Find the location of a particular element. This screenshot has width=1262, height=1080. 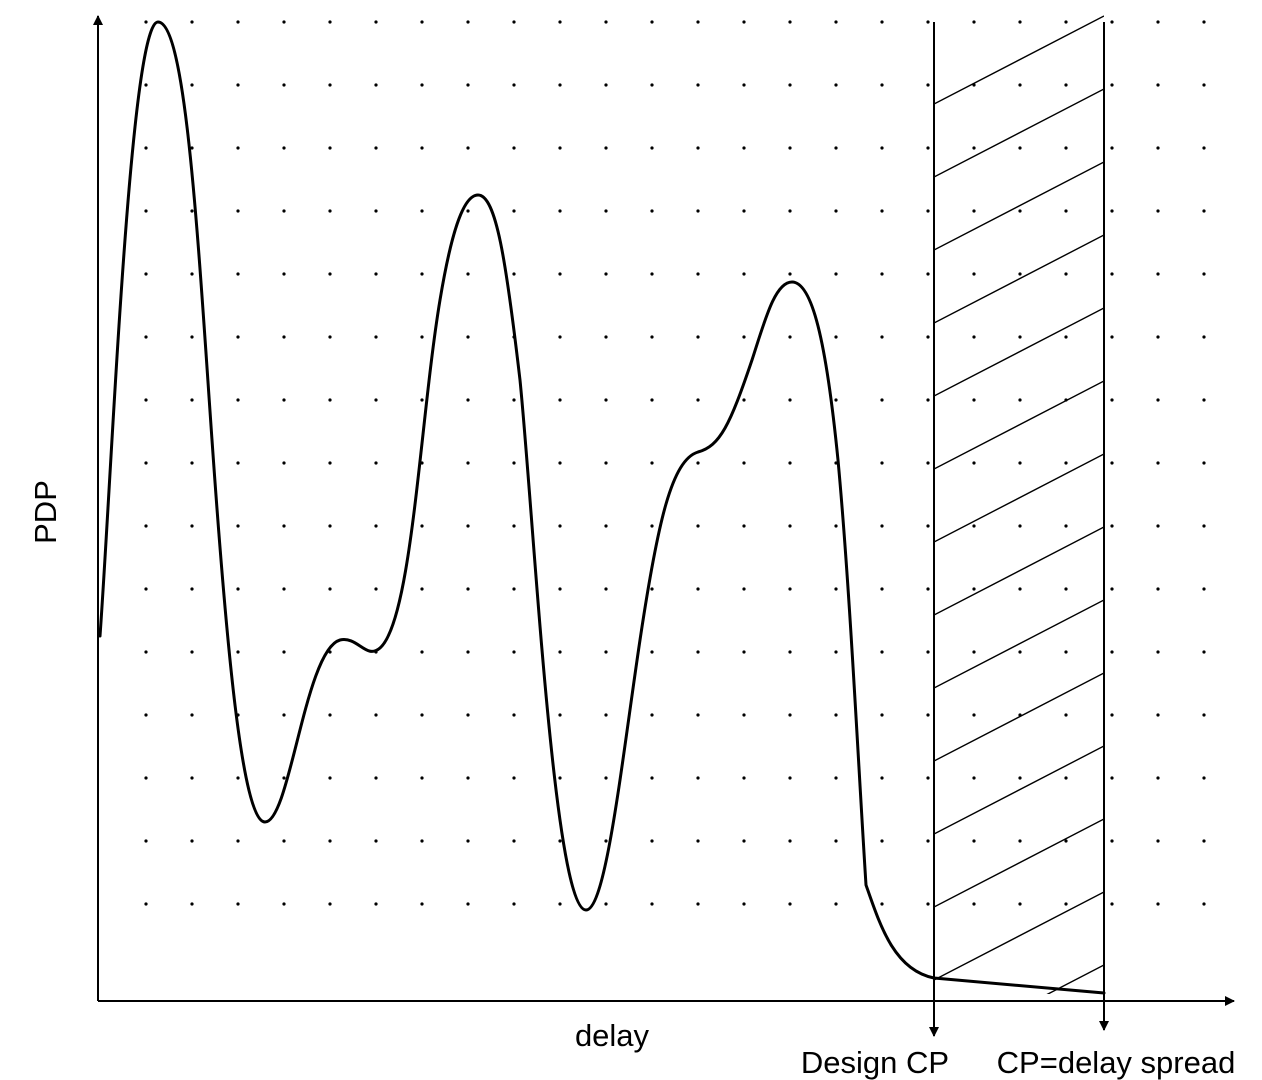

x-axis-label: delay is located at coordinates (612, 1035).